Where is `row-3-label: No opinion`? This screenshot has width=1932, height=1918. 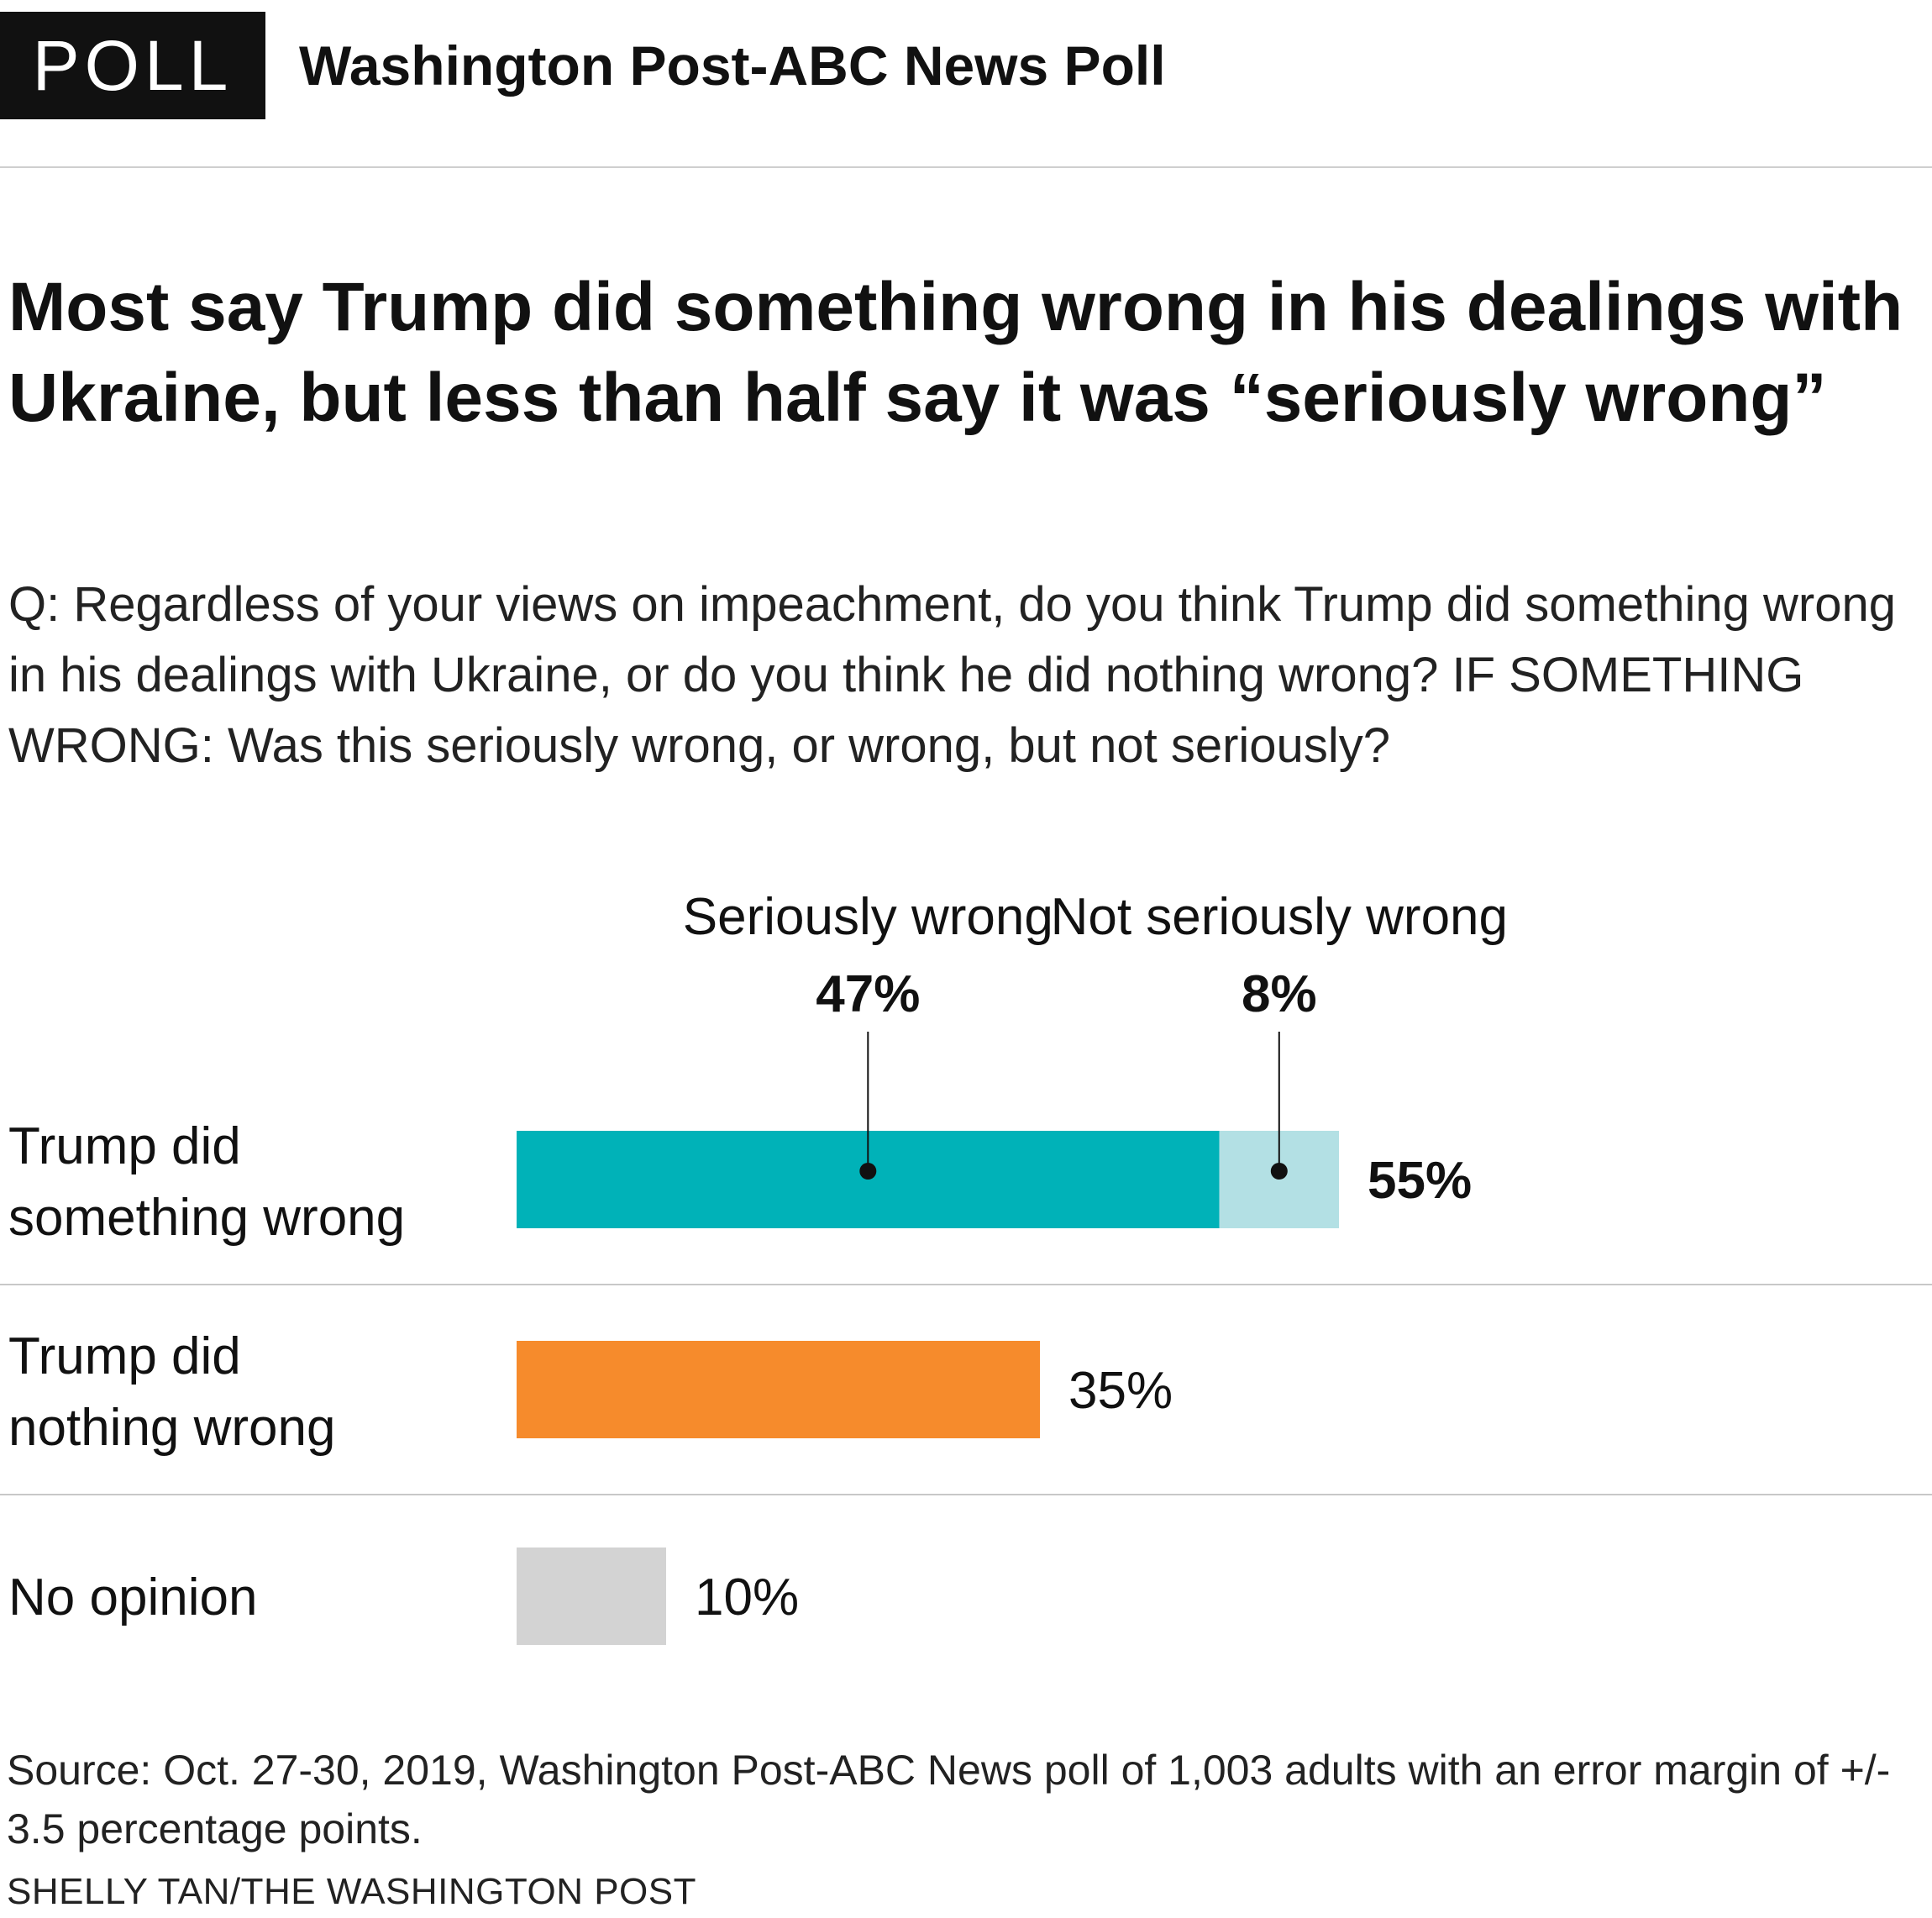
row-3-label: No opinion is located at coordinates (132, 1597).